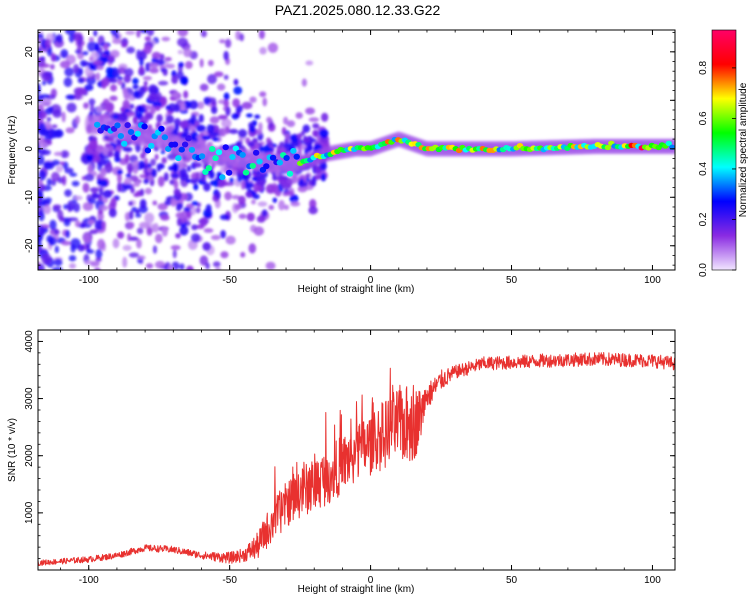 Image resolution: width=750 pixels, height=600 pixels. What do you see at coordinates (29, 341) in the screenshot?
I see `y-tick-label: 4000` at bounding box center [29, 341].